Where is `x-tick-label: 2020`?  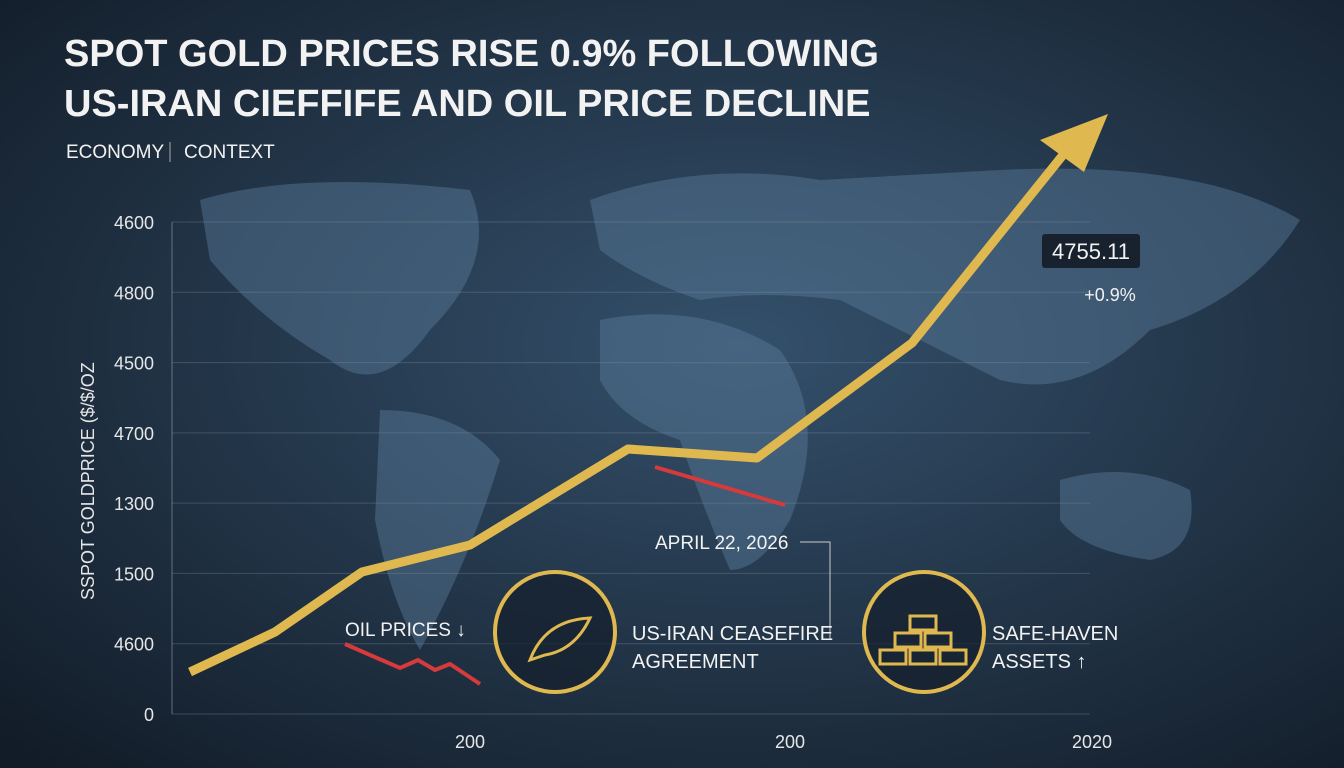 x-tick-label: 2020 is located at coordinates (1092, 742).